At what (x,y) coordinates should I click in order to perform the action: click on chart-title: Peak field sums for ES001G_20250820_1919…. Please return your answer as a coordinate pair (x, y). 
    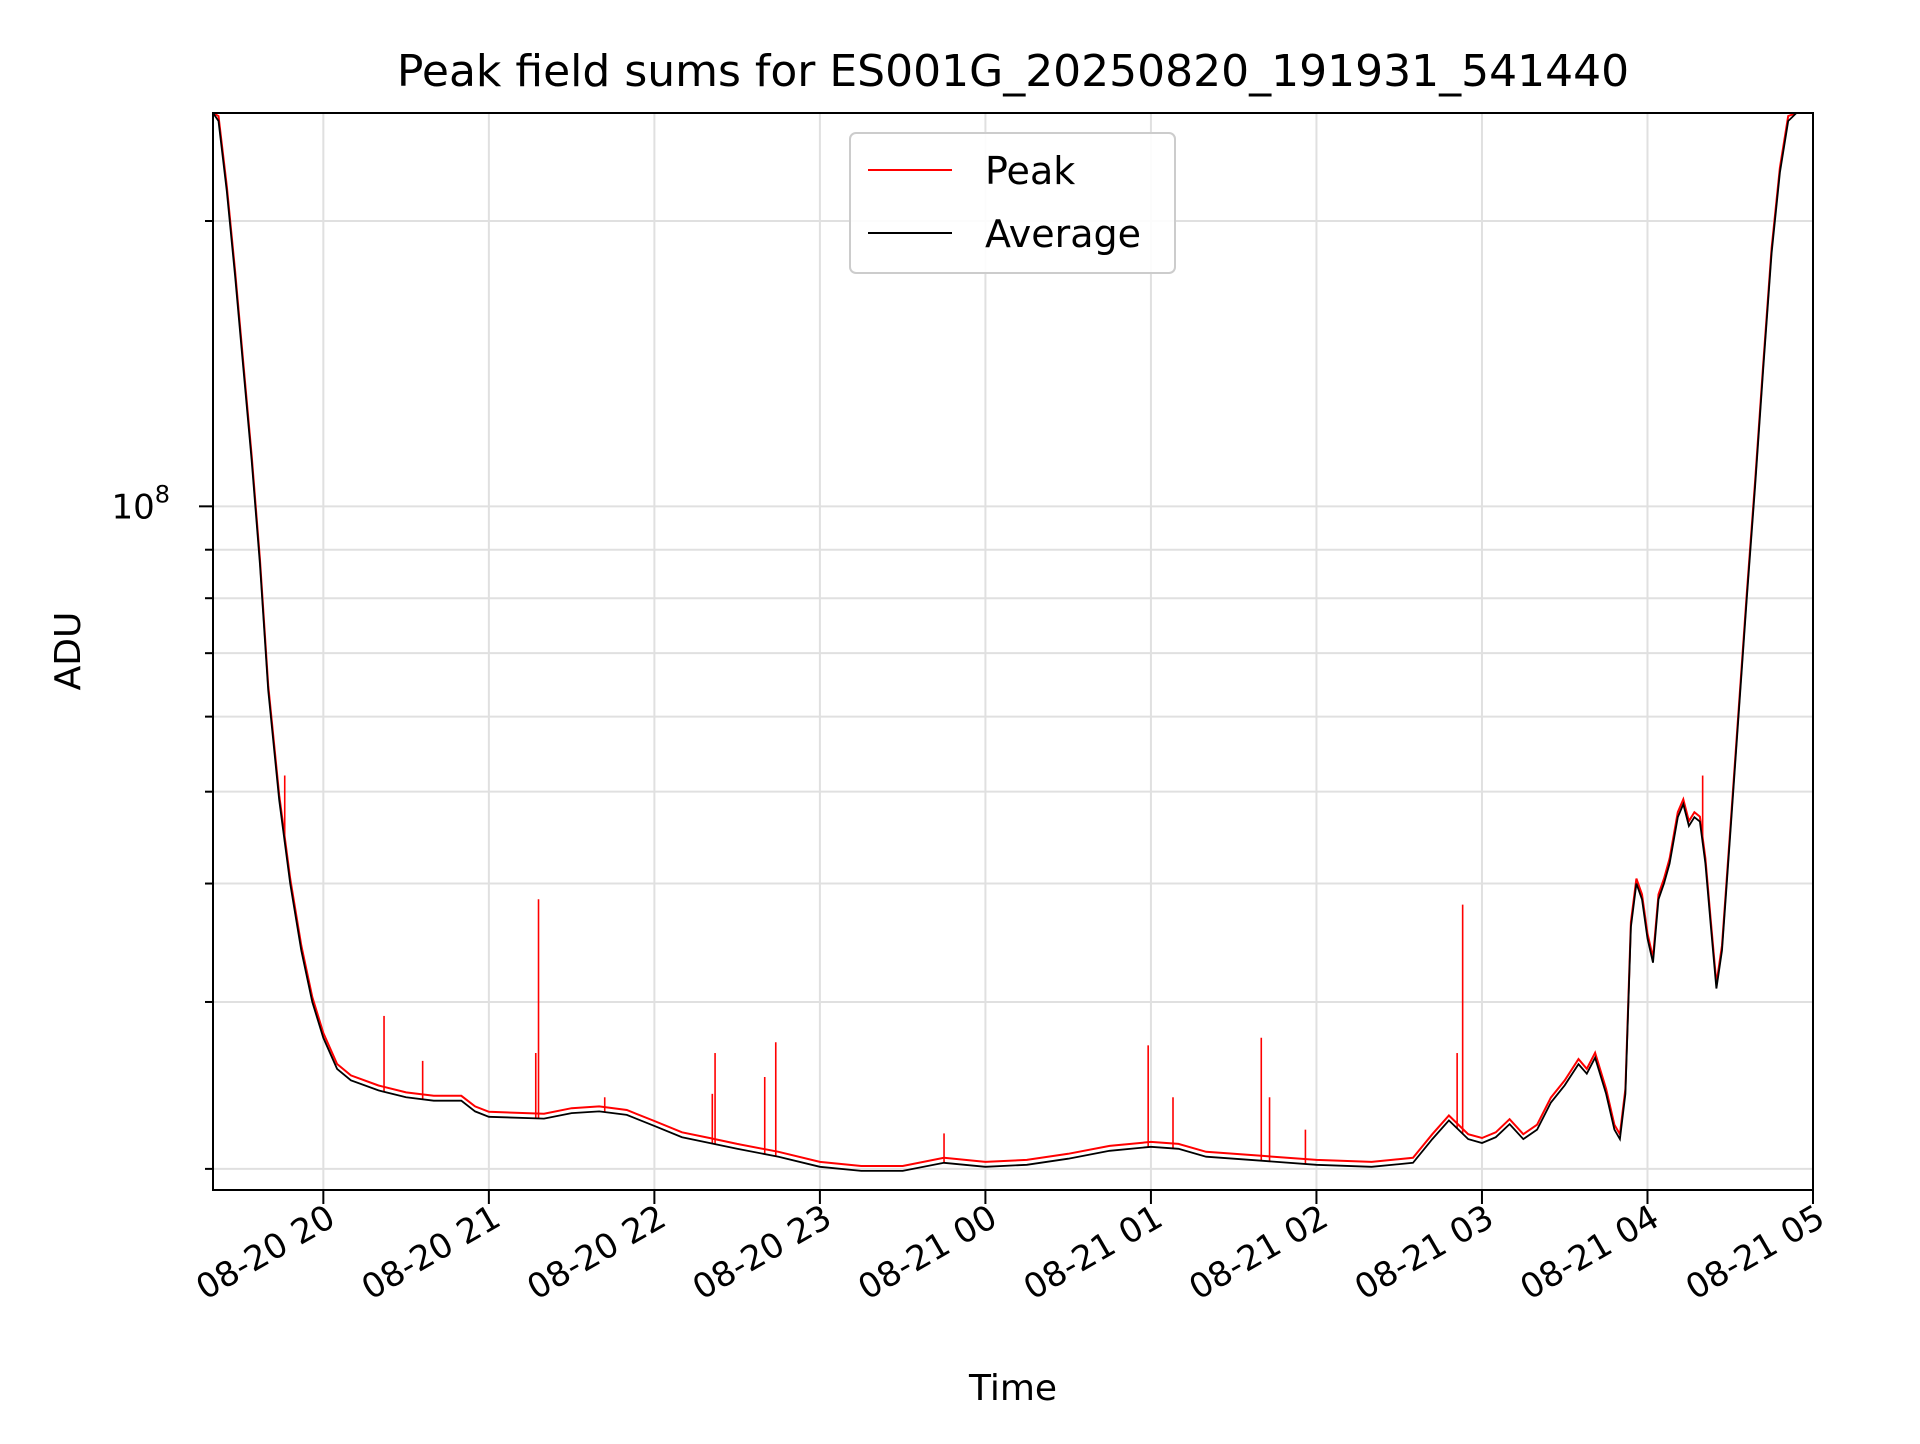
    Looking at the image, I should click on (1013, 71).